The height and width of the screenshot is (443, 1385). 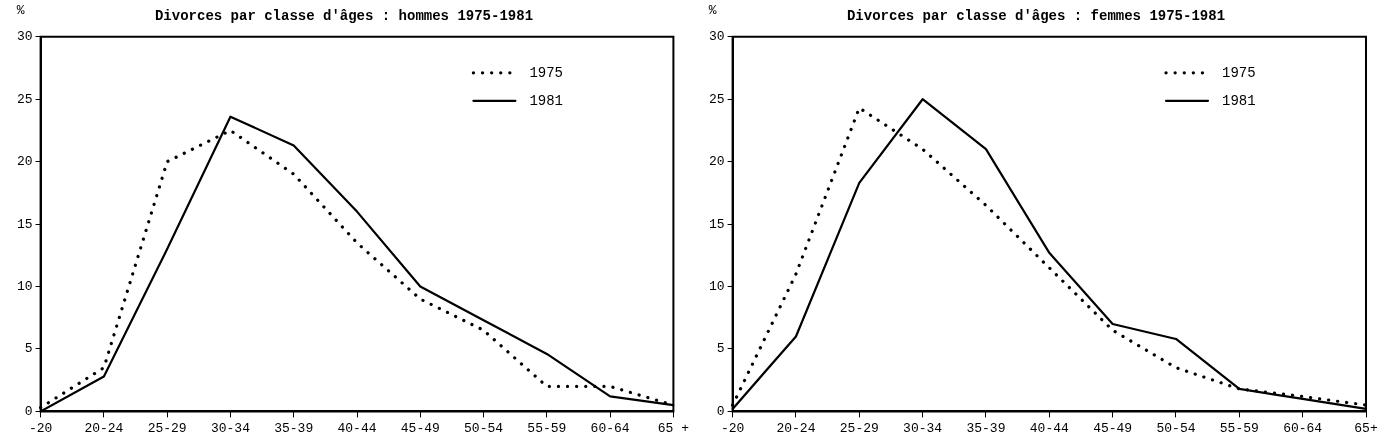 What do you see at coordinates (1366, 428) in the screenshot?
I see `x-tick-label: 65+` at bounding box center [1366, 428].